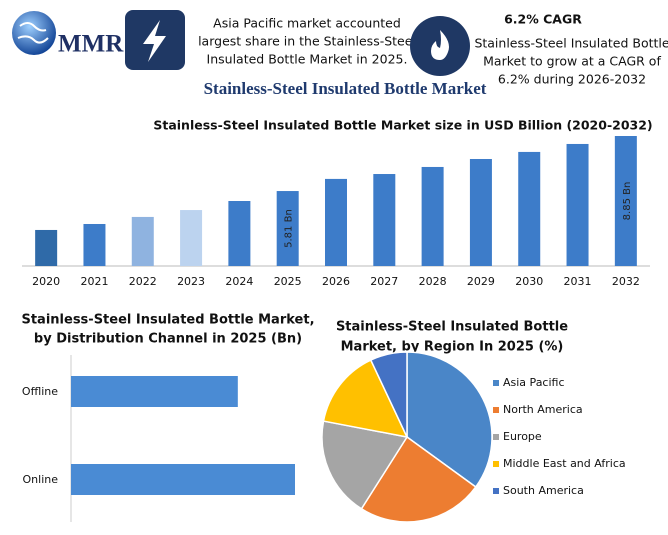  I want to click on icon-circle, so click(440, 46).